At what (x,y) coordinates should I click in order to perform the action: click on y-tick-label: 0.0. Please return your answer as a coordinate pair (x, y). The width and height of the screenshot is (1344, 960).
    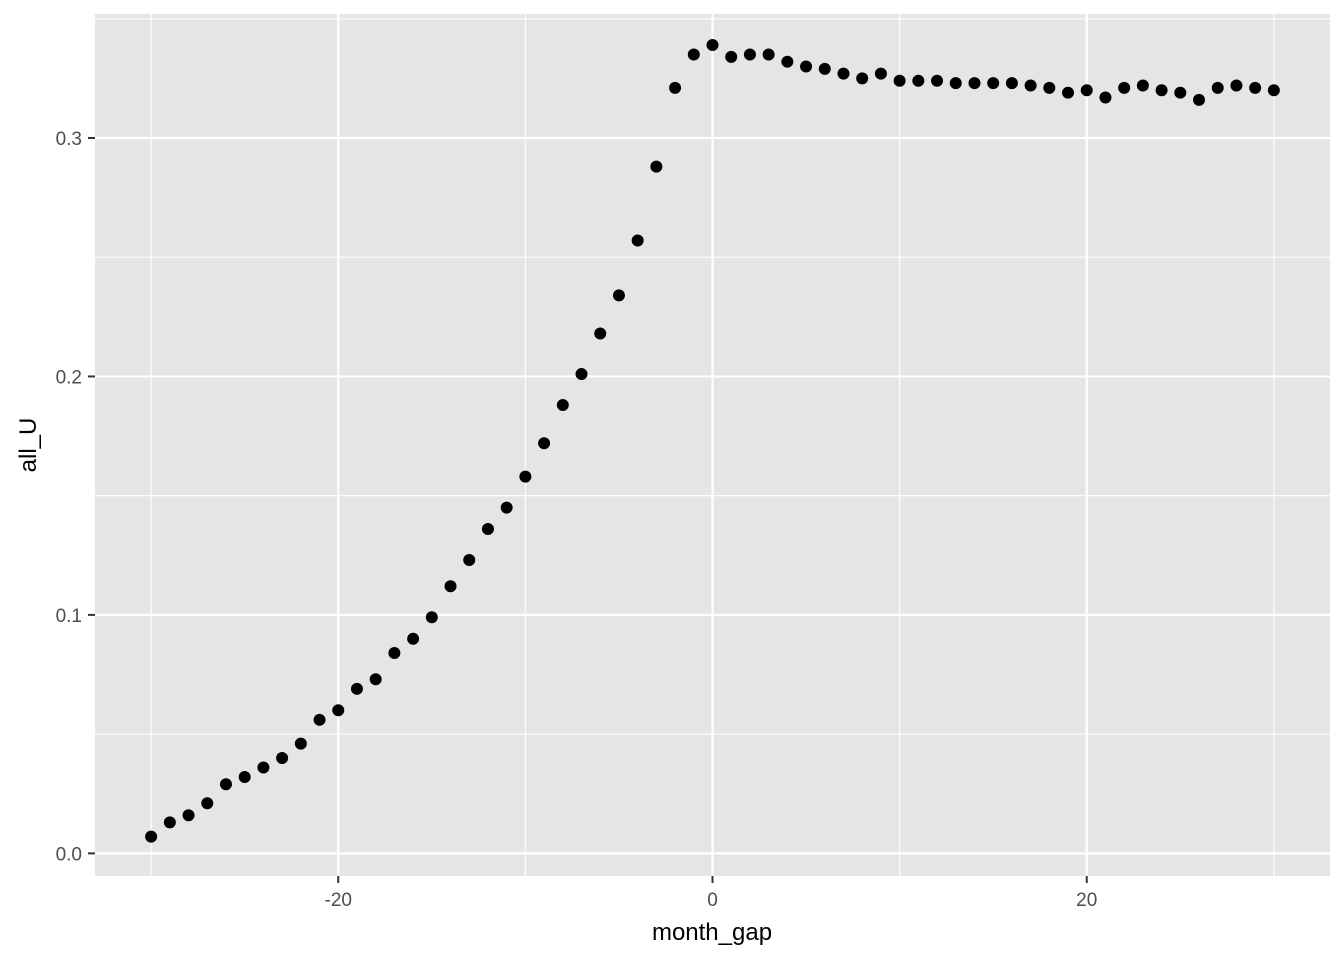
    Looking at the image, I should click on (69, 854).